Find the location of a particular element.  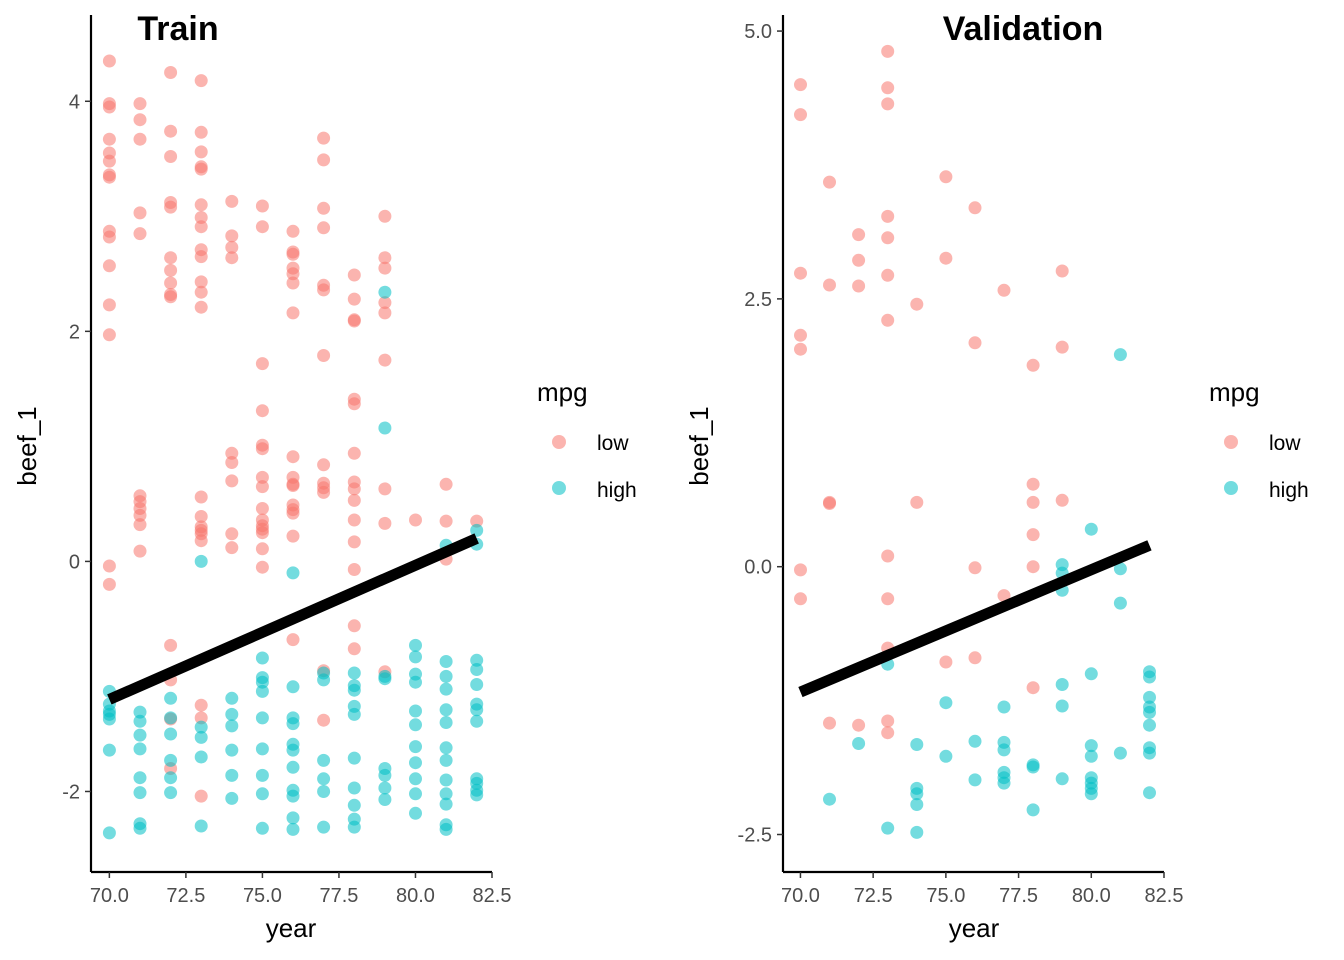

validation-y-tick-label: -2.5 is located at coordinates (755, 836).